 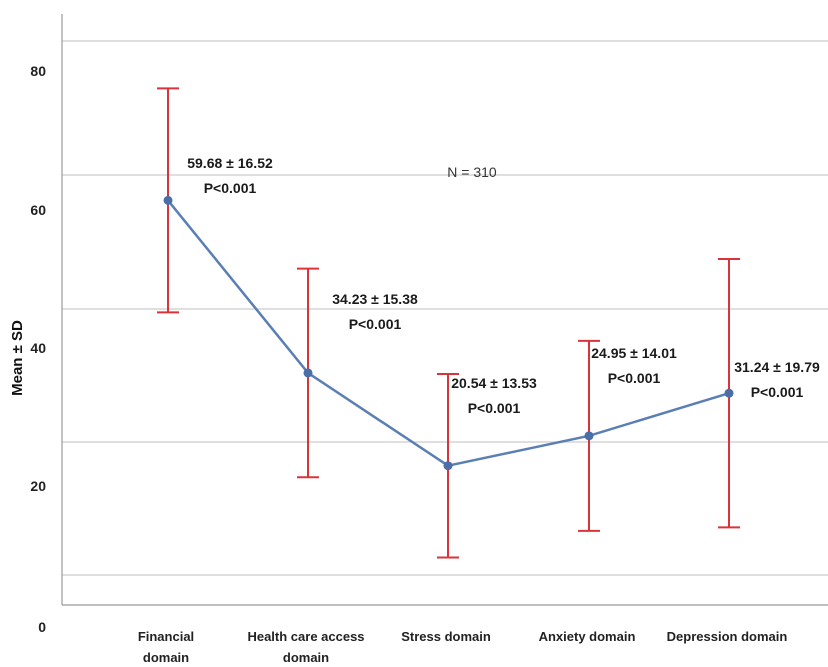 I want to click on mean-sd-label: 59.68 ± 16.52, so click(x=230, y=163).